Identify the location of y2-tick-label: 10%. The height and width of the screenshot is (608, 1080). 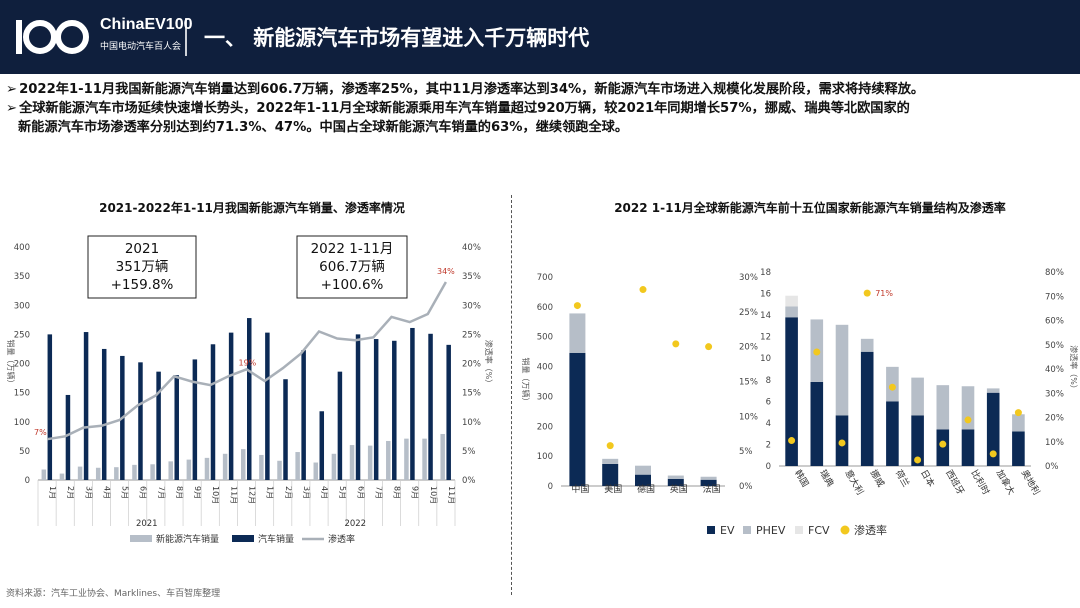
(471, 423).